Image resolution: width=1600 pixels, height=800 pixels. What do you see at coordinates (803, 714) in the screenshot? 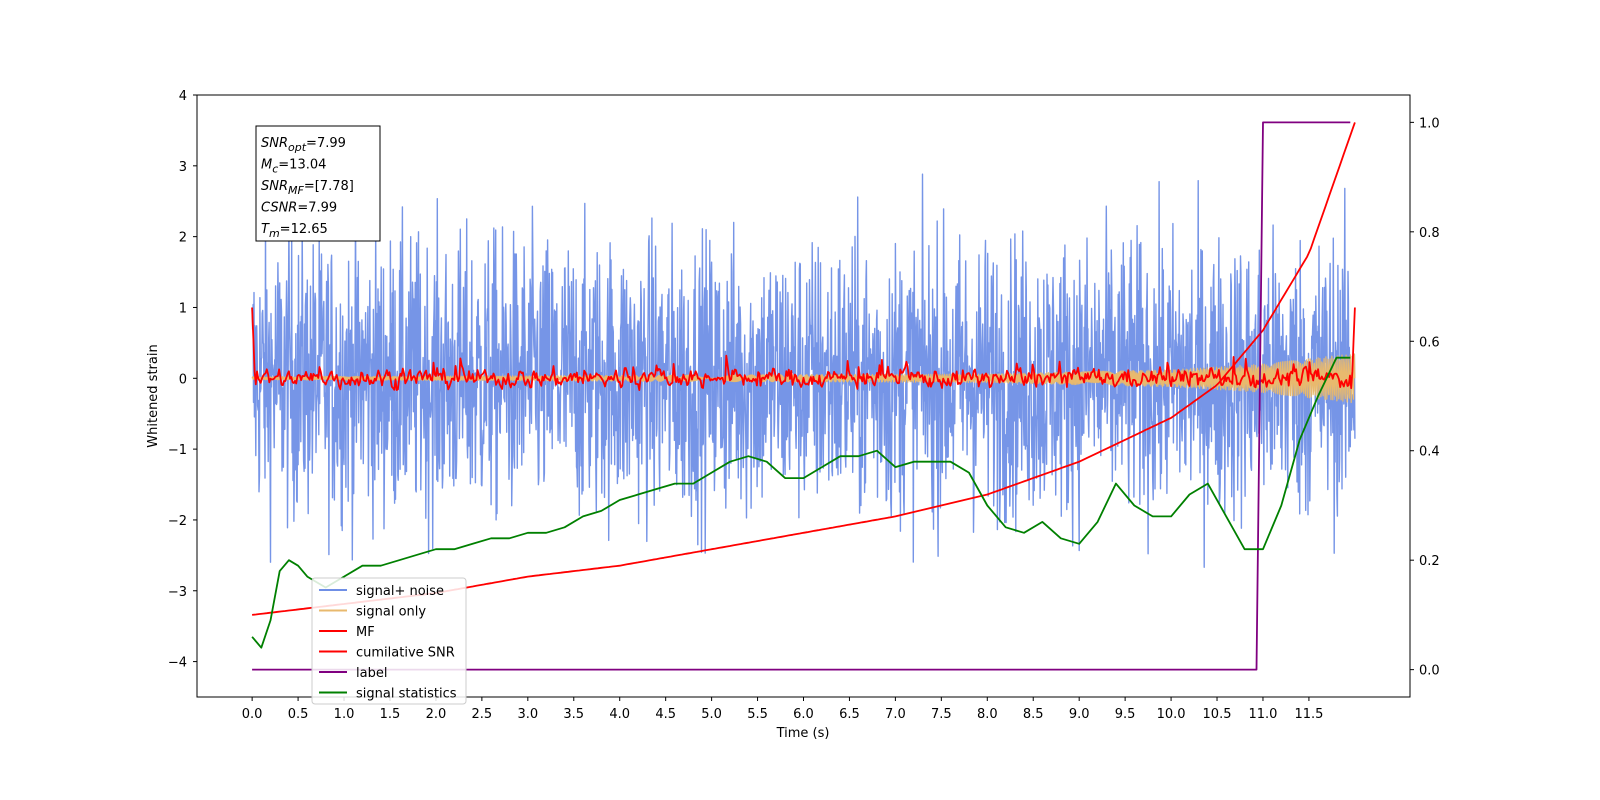
I see `x-tick-label: 6.0` at bounding box center [803, 714].